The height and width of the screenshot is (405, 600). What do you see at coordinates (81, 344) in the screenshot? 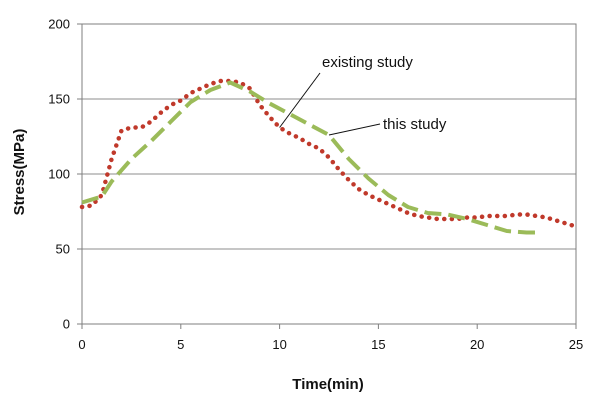
I see `x-tick-label: 0` at bounding box center [81, 344].